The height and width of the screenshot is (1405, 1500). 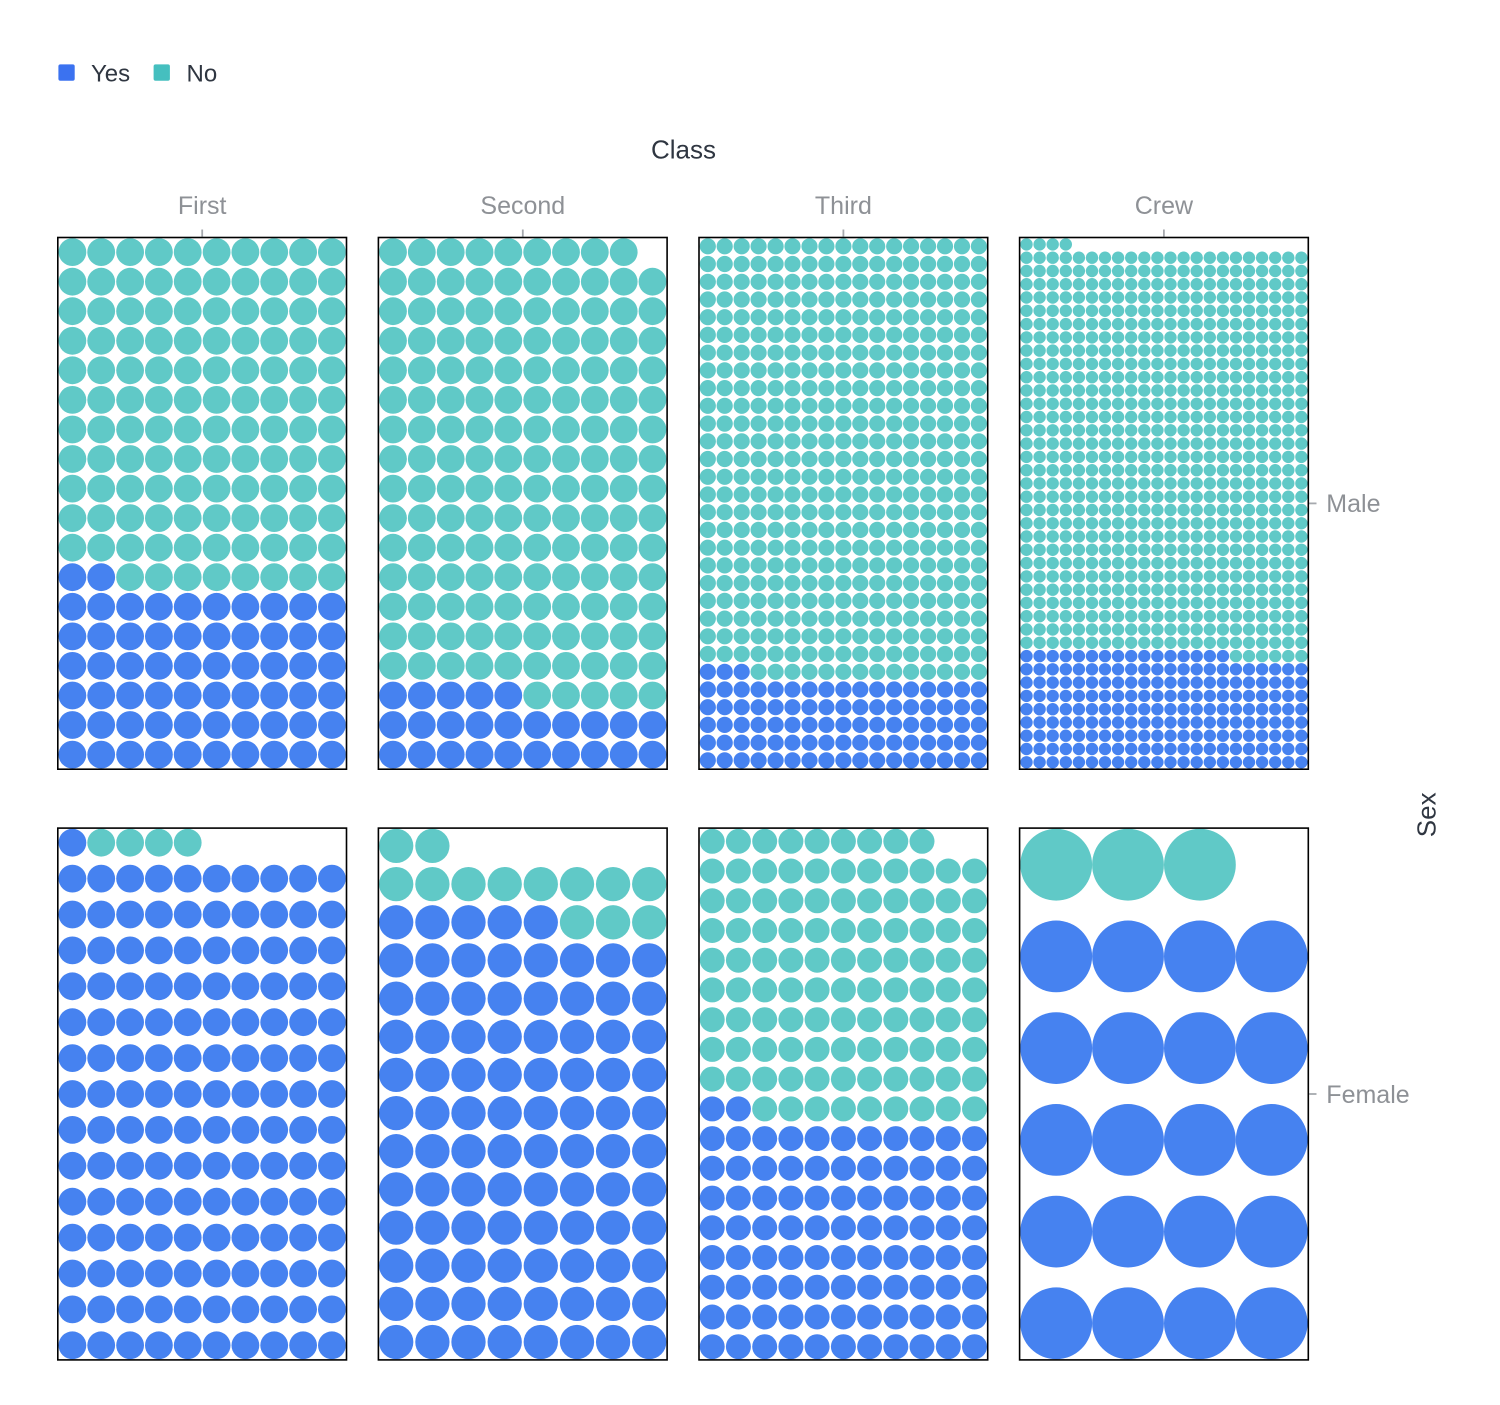 What do you see at coordinates (1427, 814) in the screenshot?
I see `svg-text: Sex` at bounding box center [1427, 814].